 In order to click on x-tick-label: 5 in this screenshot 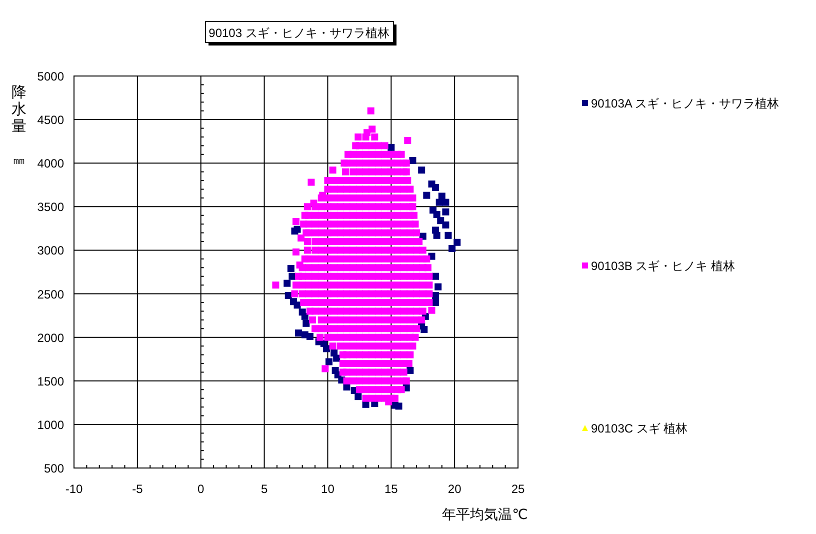, I will do `click(264, 489)`.